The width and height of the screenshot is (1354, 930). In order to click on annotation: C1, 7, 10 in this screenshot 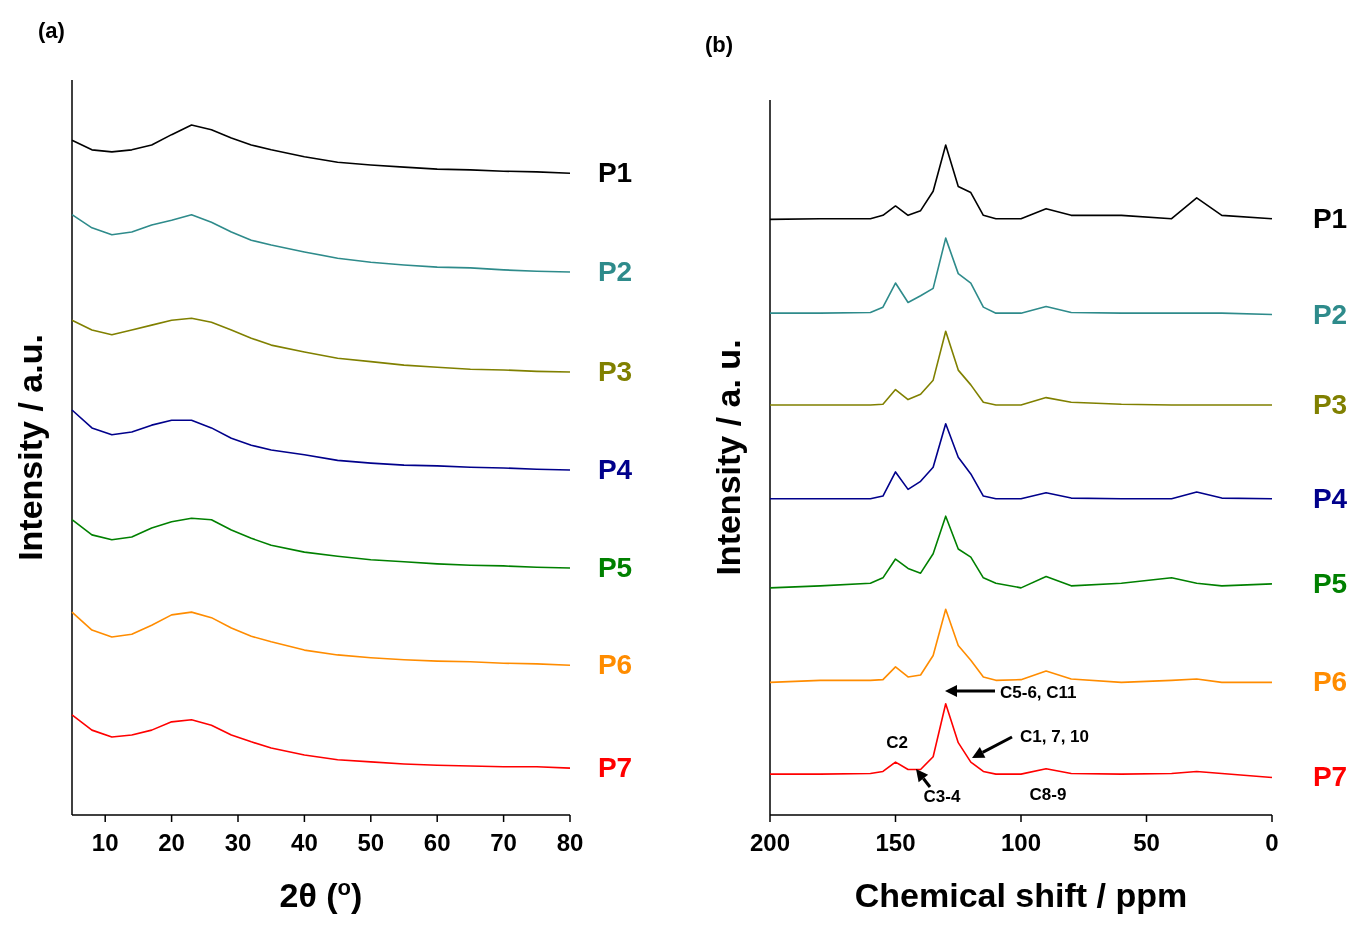, I will do `click(1054, 736)`.